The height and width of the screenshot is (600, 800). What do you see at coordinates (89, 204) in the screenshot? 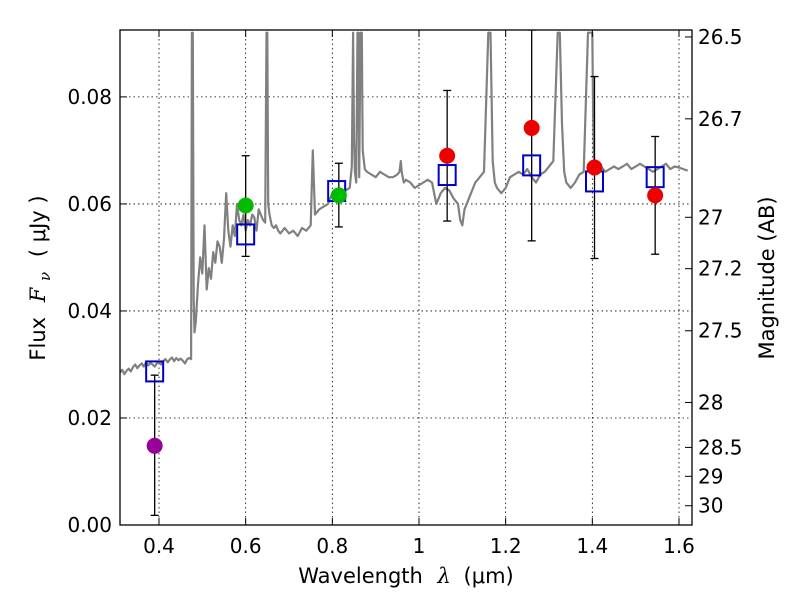
I see `y-tick-label: 0.06` at bounding box center [89, 204].